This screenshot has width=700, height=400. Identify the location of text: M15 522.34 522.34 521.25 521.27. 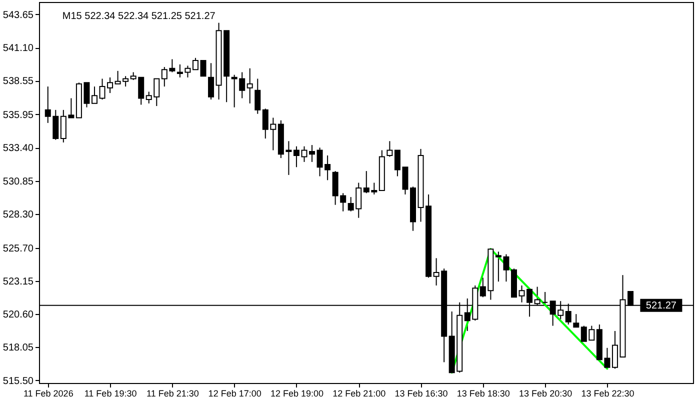
(139, 16).